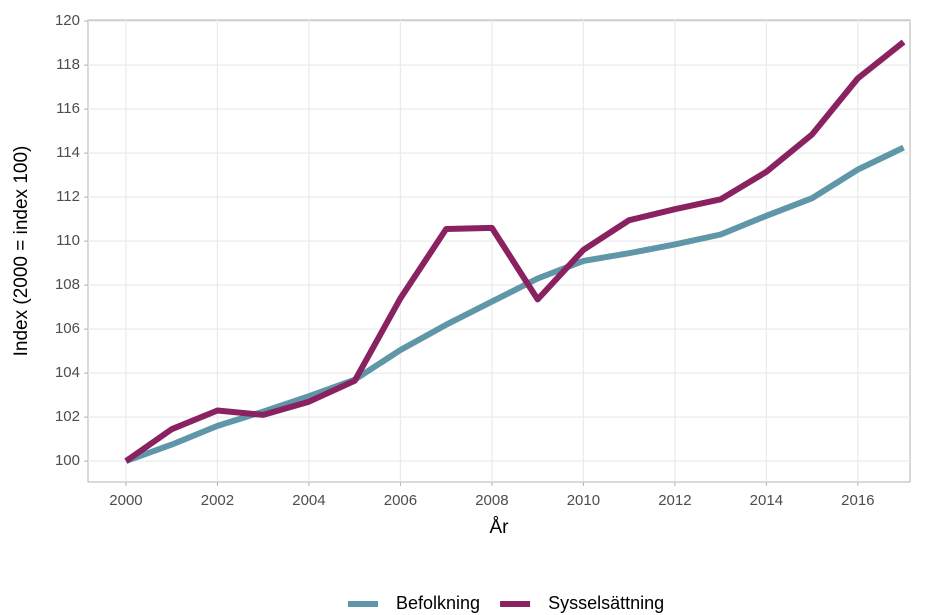 The height and width of the screenshot is (615, 931). I want to click on x-tick-label: 2014, so click(766, 500).